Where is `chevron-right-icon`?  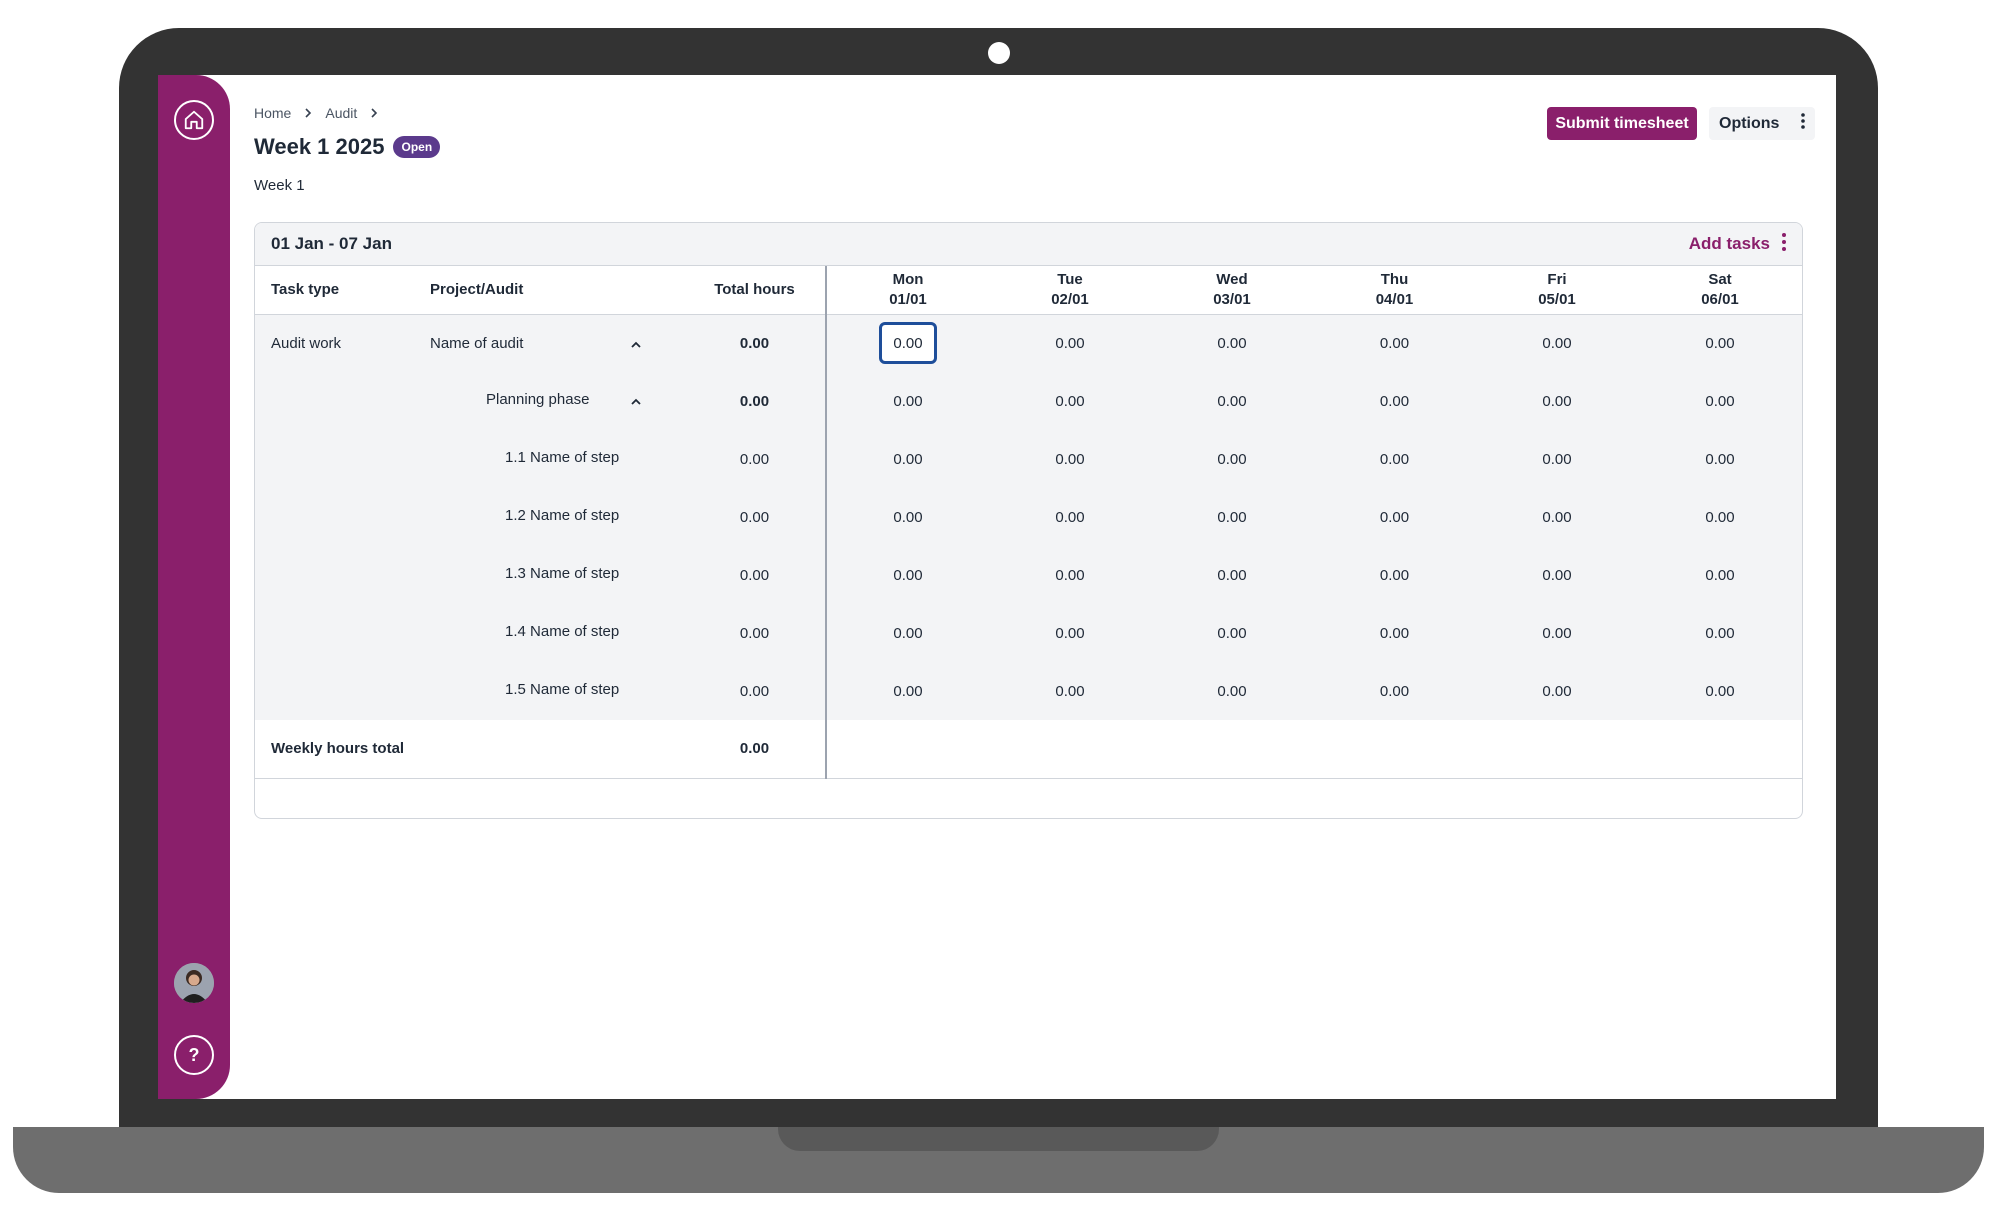
chevron-right-icon is located at coordinates (374, 113).